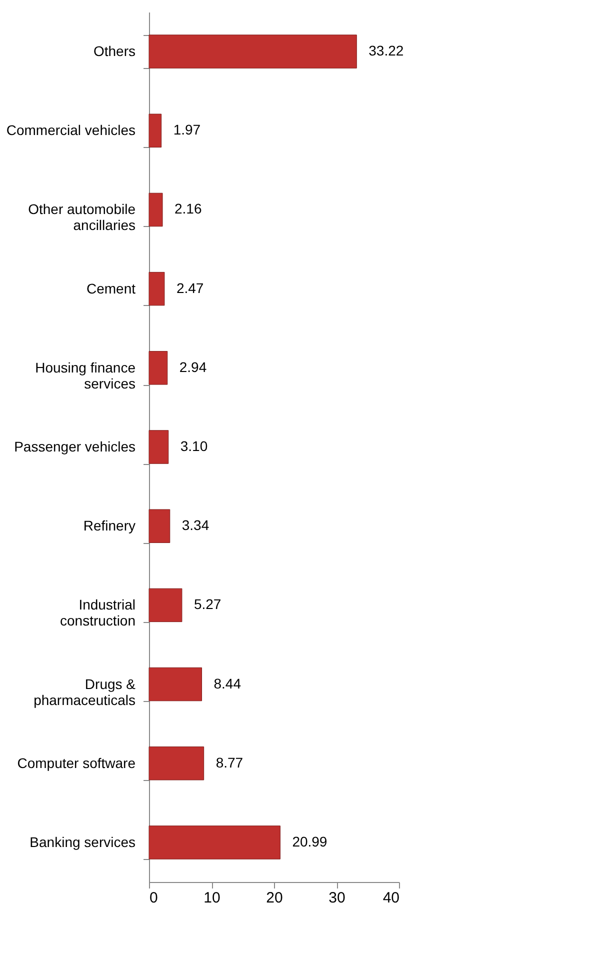 The width and height of the screenshot is (596, 960). I want to click on data-label: 1.97, so click(187, 130).